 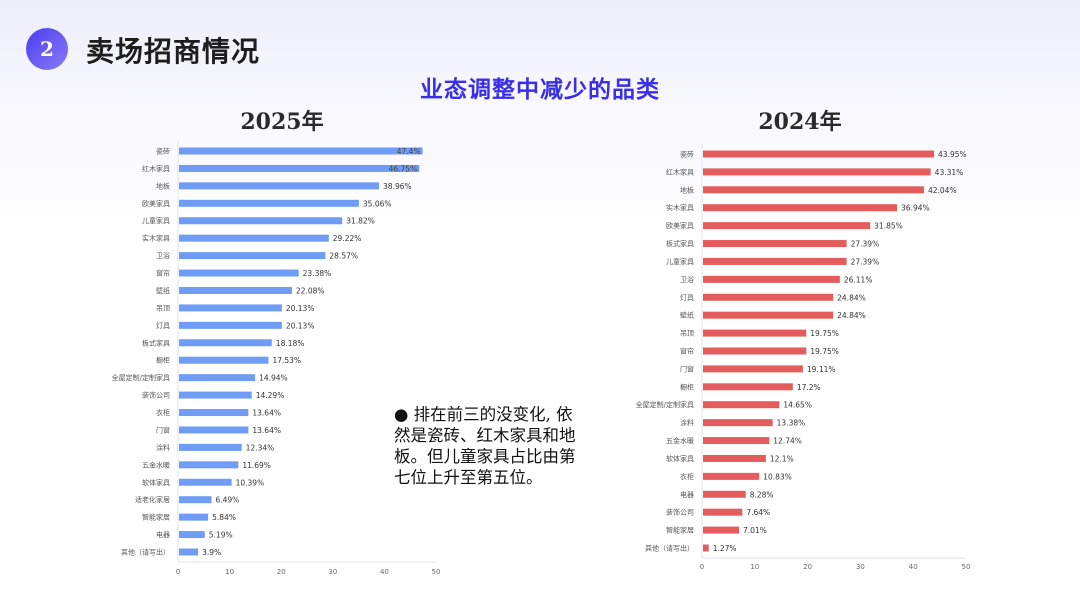 What do you see at coordinates (211, 552) in the screenshot?
I see `data-label: 3.9%` at bounding box center [211, 552].